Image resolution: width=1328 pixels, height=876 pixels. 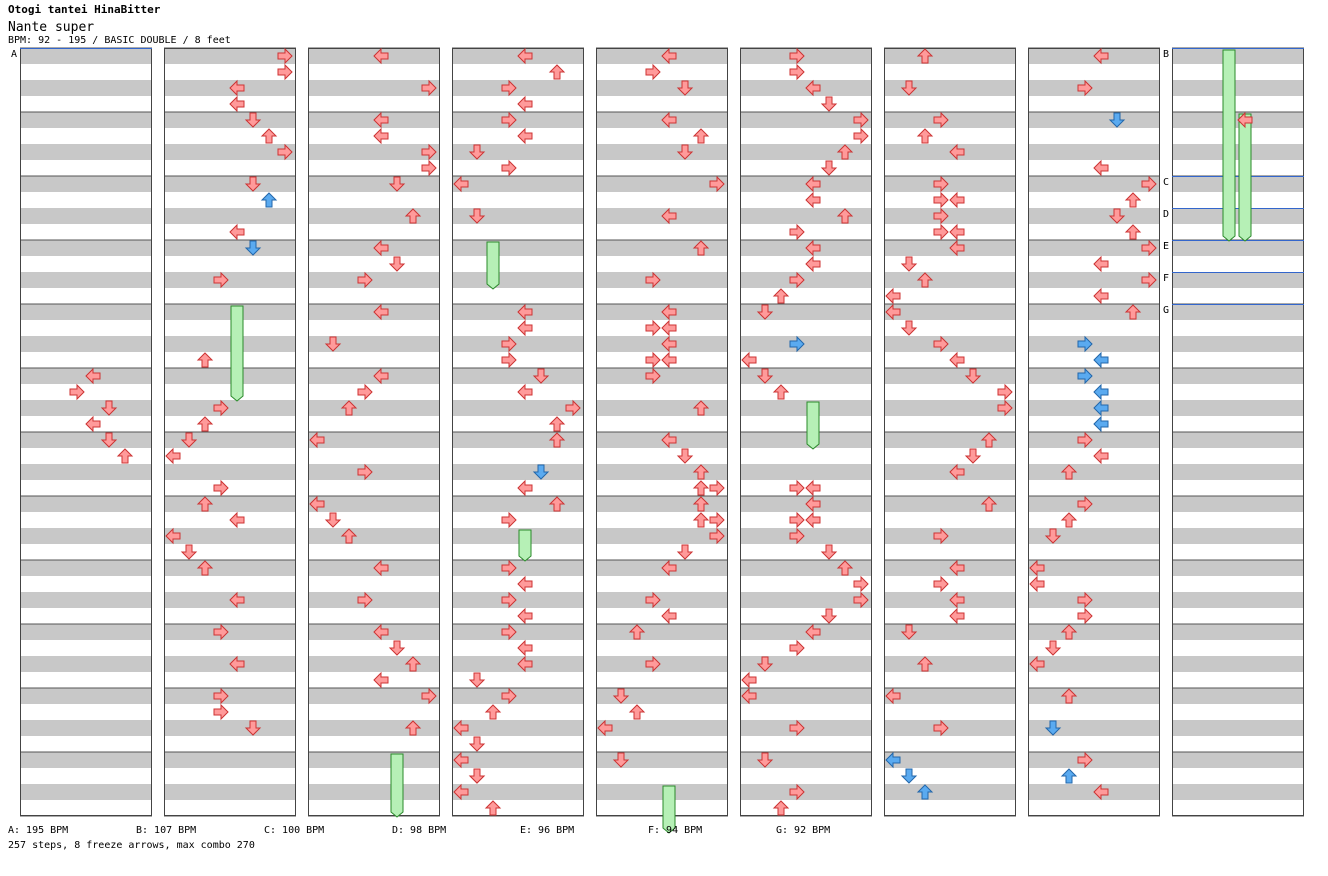 I want to click on bpm-legend-a: A: 195 BPM, so click(x=38, y=830).